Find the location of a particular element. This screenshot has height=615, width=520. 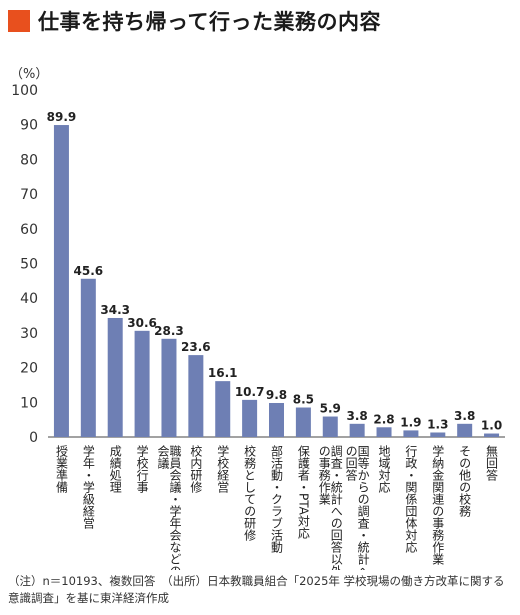

y-tick-label: 90 is located at coordinates (29, 126).